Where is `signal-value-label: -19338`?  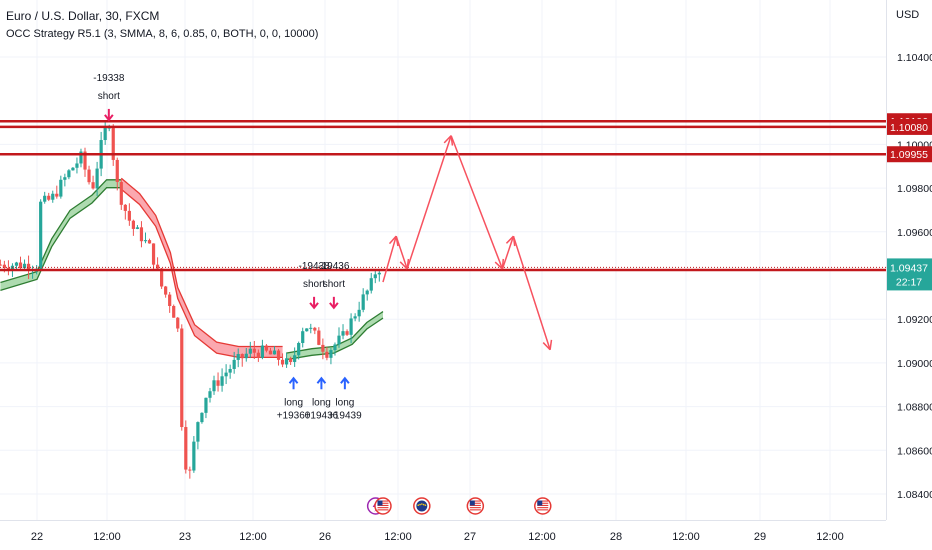
signal-value-label: -19338 is located at coordinates (109, 78).